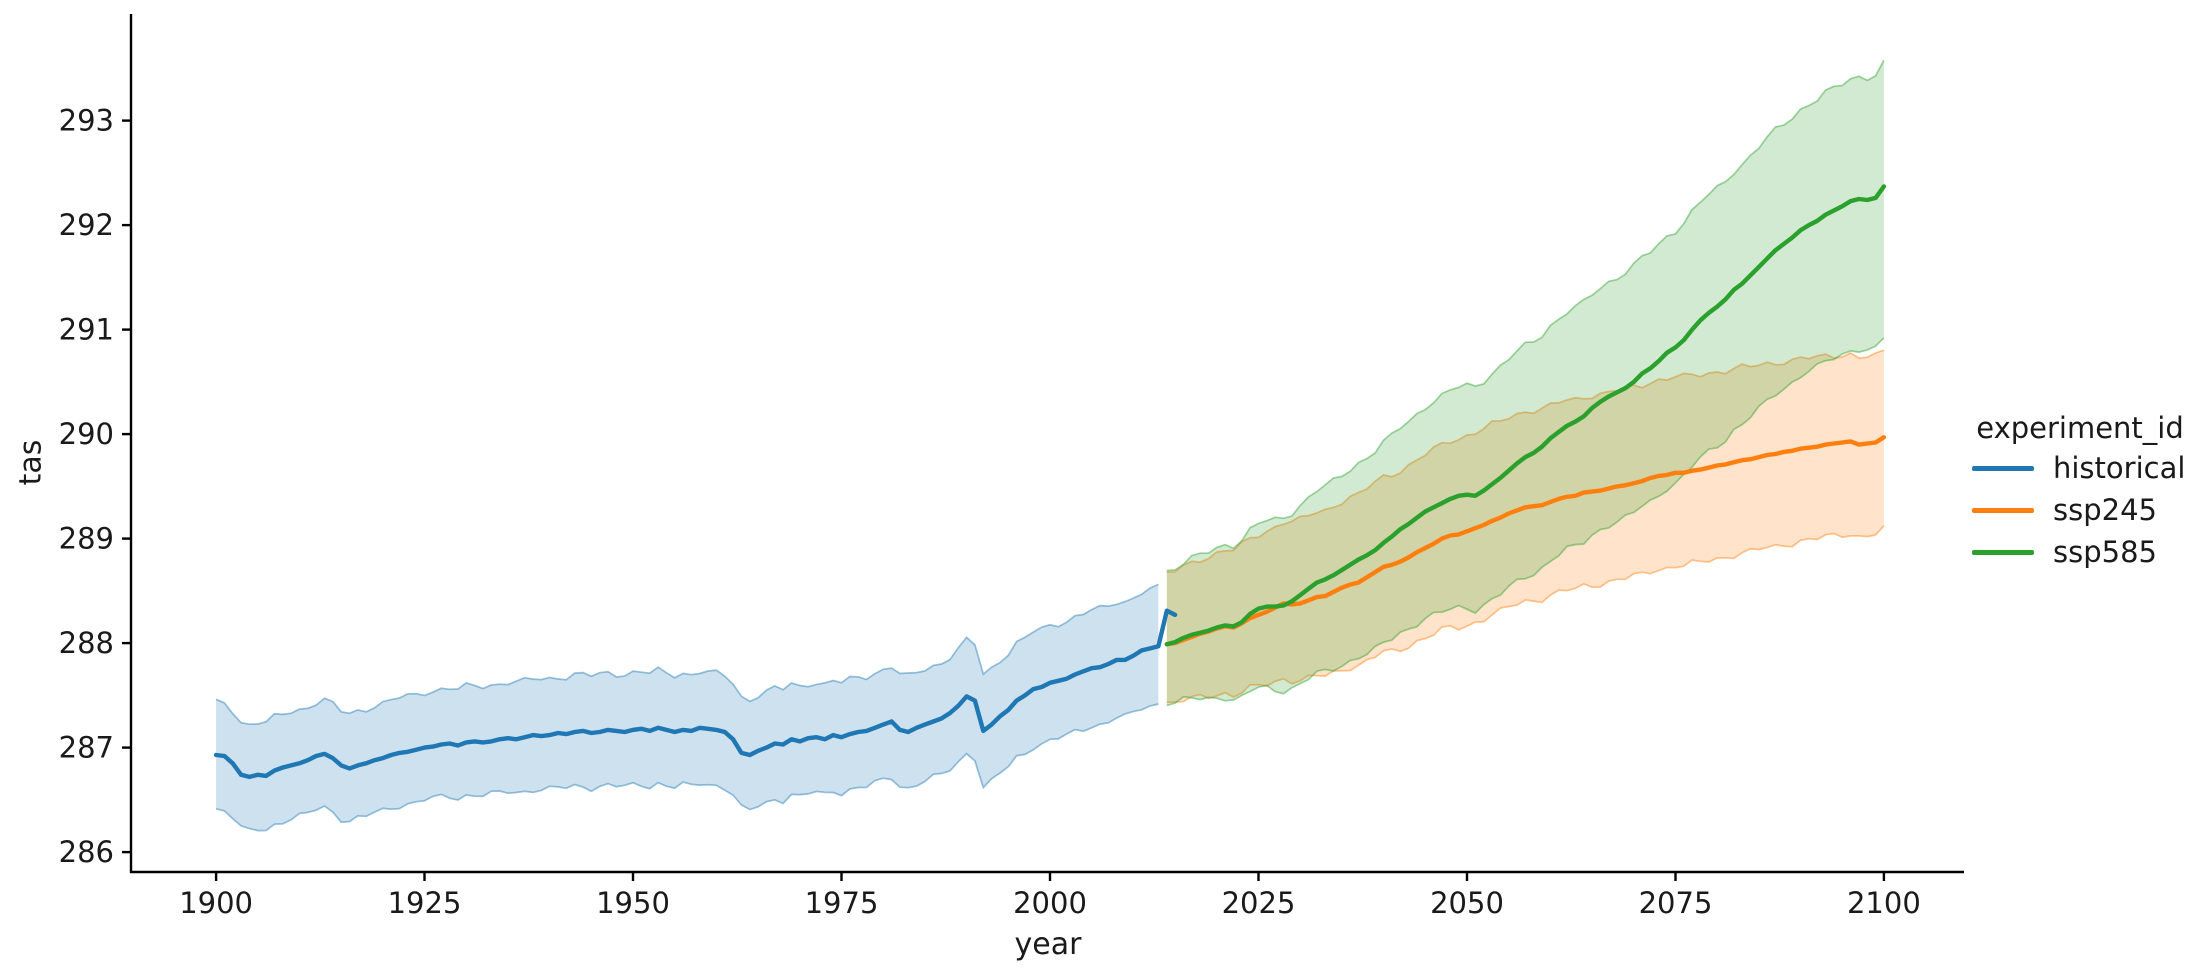 Image resolution: width=2206 pixels, height=980 pixels. Describe the element at coordinates (86, 539) in the screenshot. I see `y-tick-label: 289` at that location.